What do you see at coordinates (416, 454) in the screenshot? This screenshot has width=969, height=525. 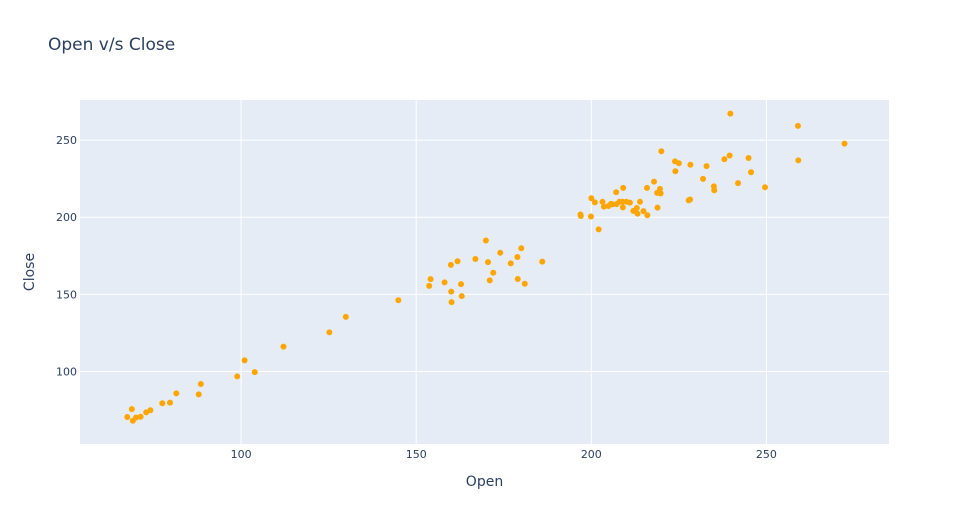 I see `x-tick-label: 150` at bounding box center [416, 454].